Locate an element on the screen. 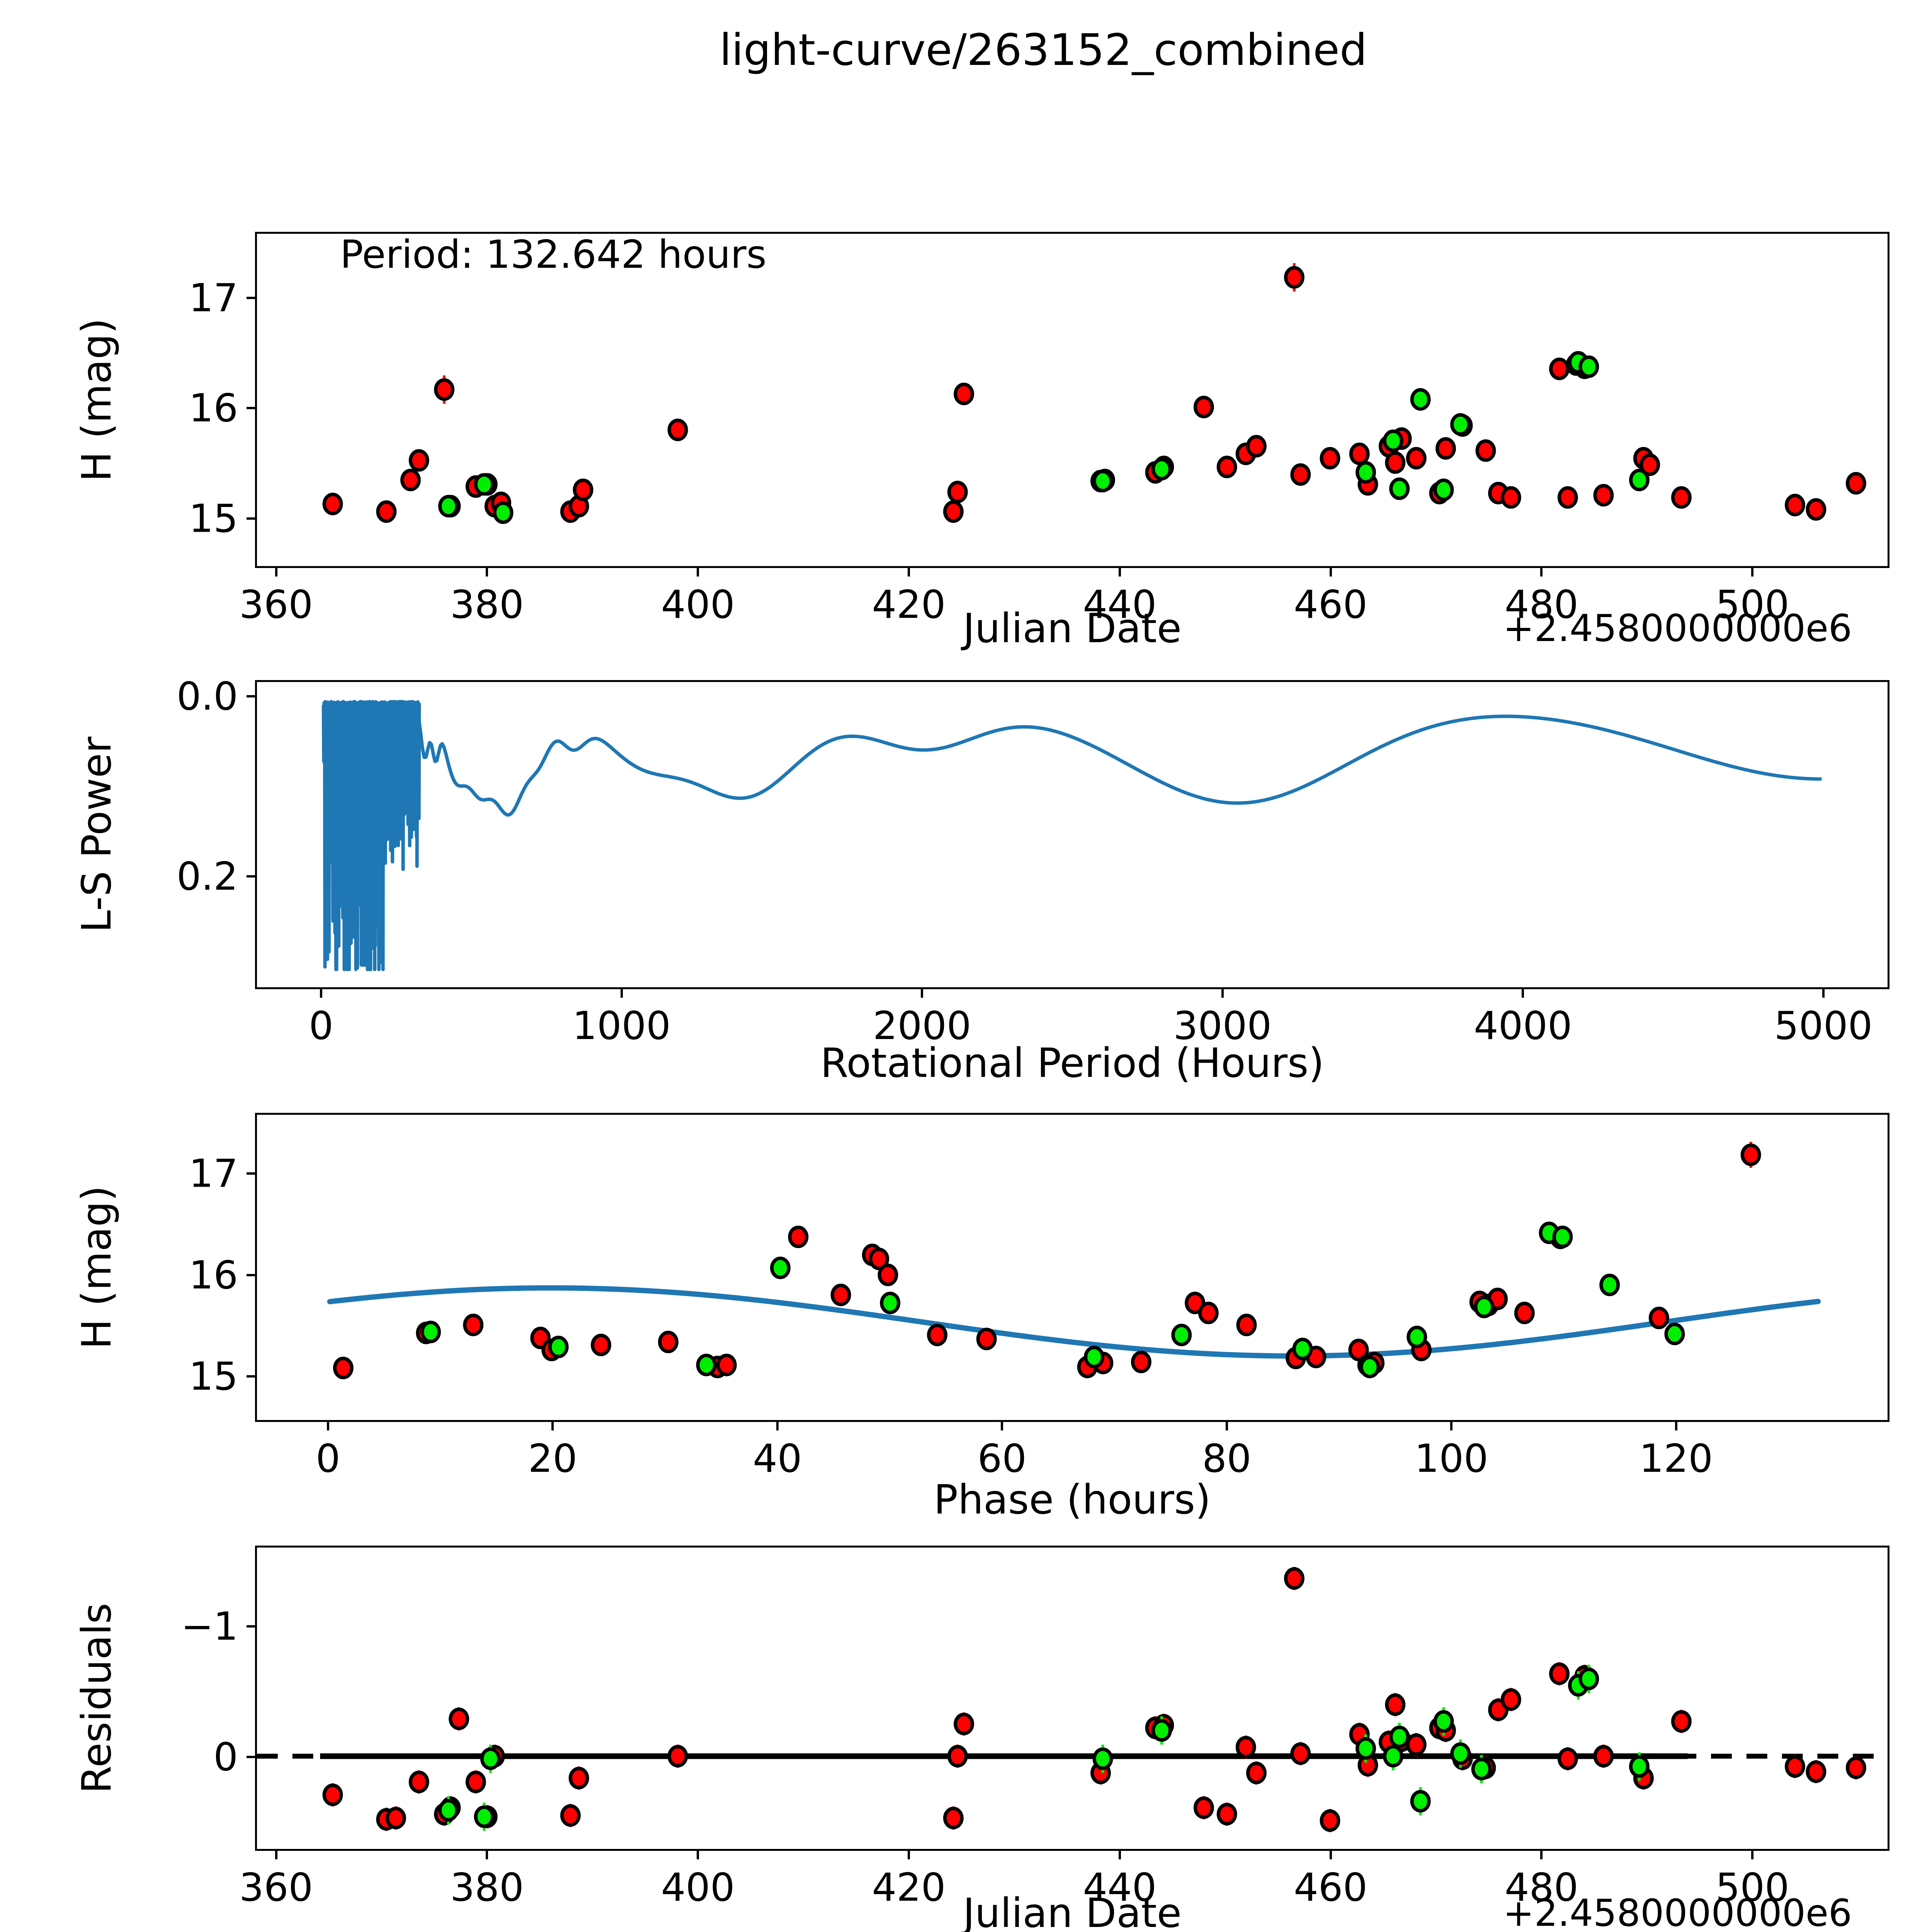 The height and width of the screenshot is (1932, 1932). period-annotation: Period: 132.642 hours is located at coordinates (553, 255).